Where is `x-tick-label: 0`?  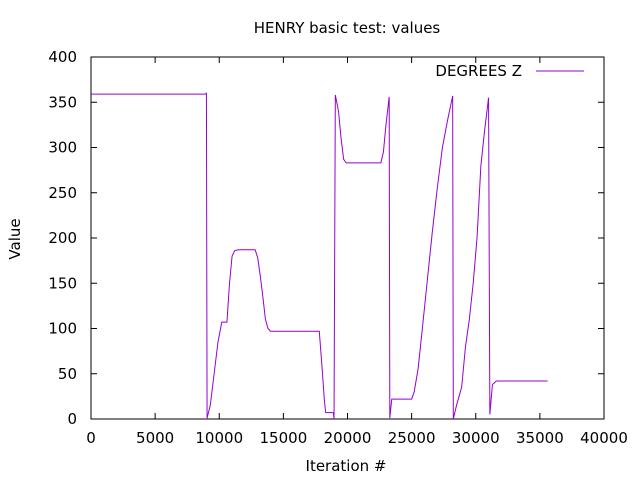 x-tick-label: 0 is located at coordinates (91, 438).